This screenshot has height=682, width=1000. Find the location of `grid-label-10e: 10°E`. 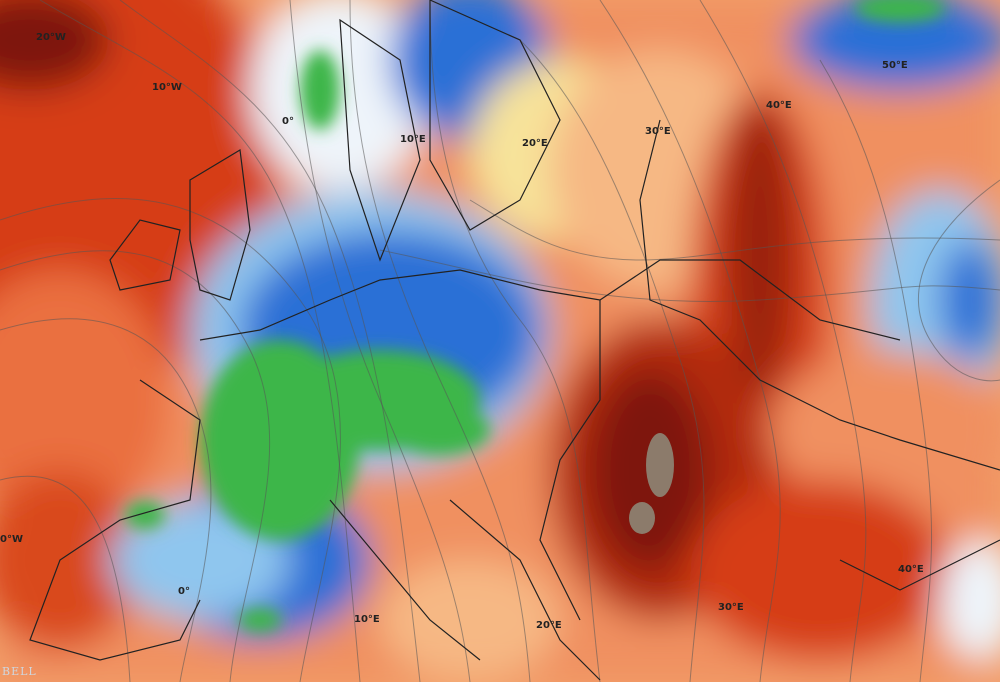

grid-label-10e: 10°E is located at coordinates (413, 139).